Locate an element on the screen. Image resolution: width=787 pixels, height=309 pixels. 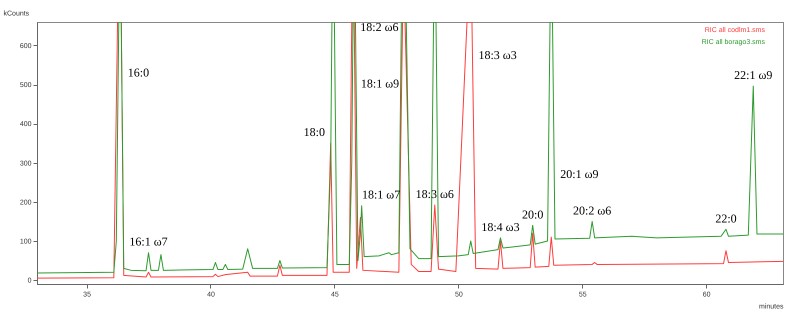
annotation: 22:1 ω9 is located at coordinates (753, 75).